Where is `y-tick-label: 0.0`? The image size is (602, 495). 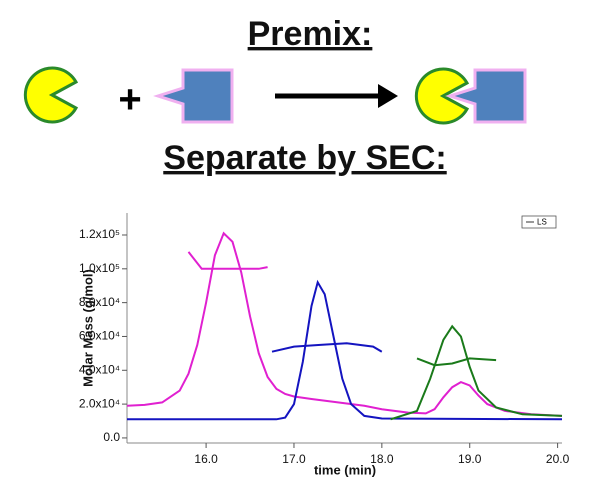 y-tick-label: 0.0 is located at coordinates (111, 437).